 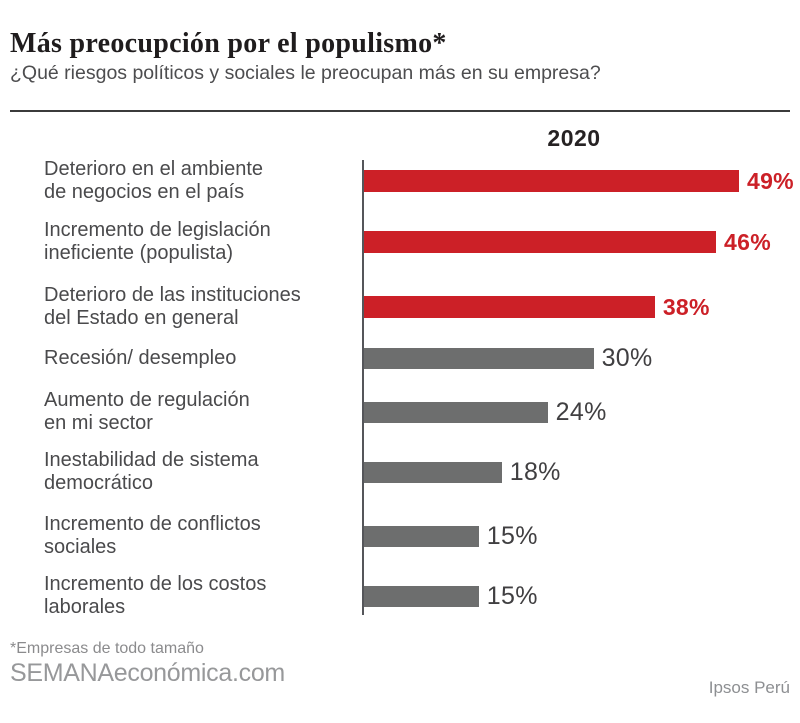 I want to click on bar-value-label: 24%, so click(x=581, y=411).